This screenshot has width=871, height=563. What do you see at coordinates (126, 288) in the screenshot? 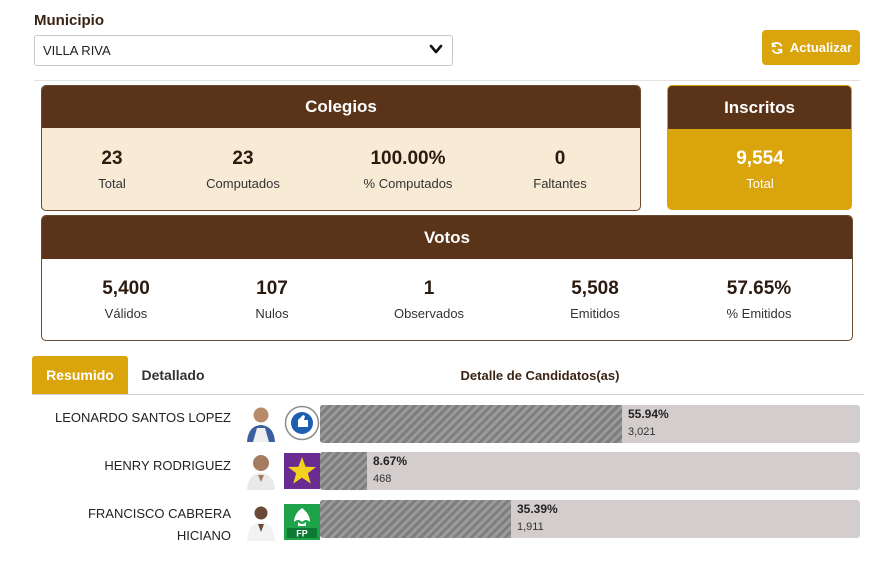
I see `stat-value: 5,400` at bounding box center [126, 288].